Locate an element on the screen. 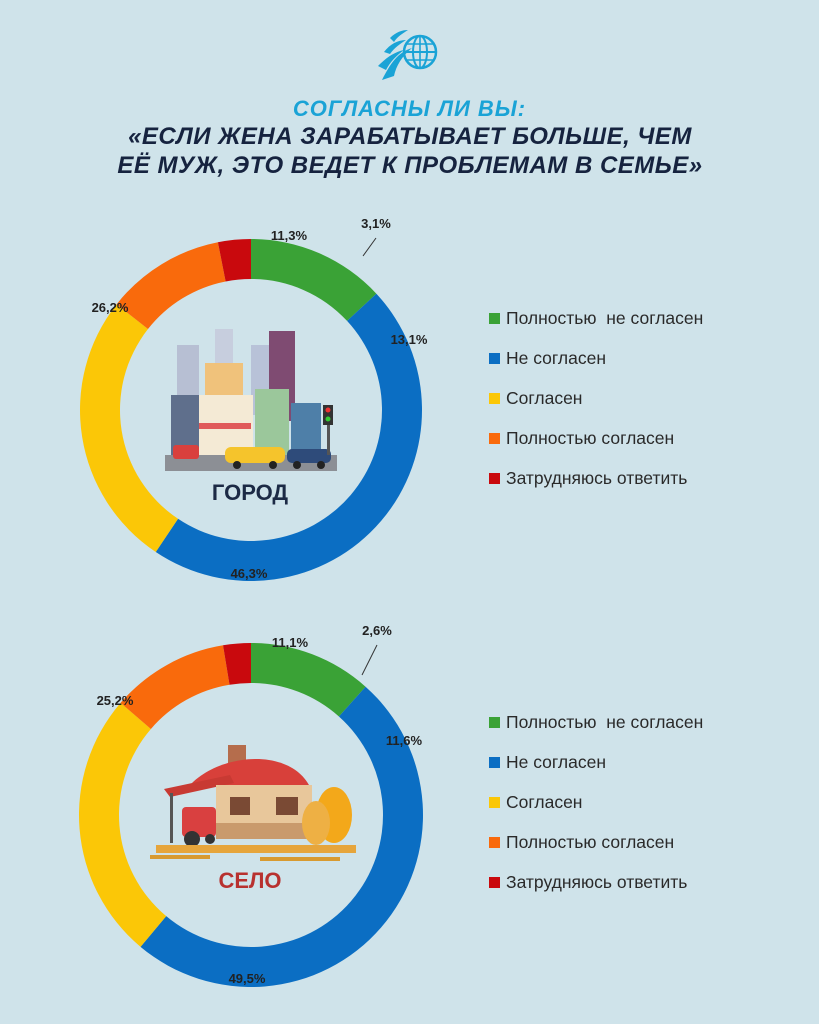 The width and height of the screenshot is (819, 1024). village-center-label: СЕЛО is located at coordinates (250, 880).